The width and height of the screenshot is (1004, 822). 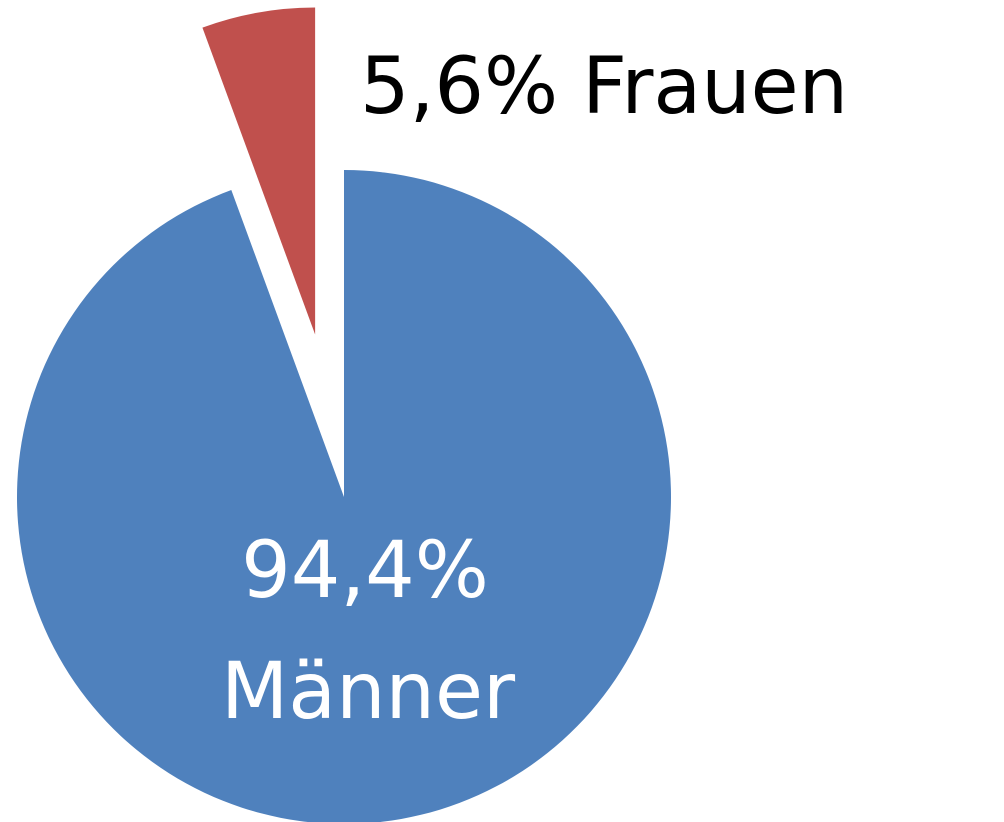 What do you see at coordinates (368, 692) in the screenshot?
I see `slice-category-label: Männer` at bounding box center [368, 692].